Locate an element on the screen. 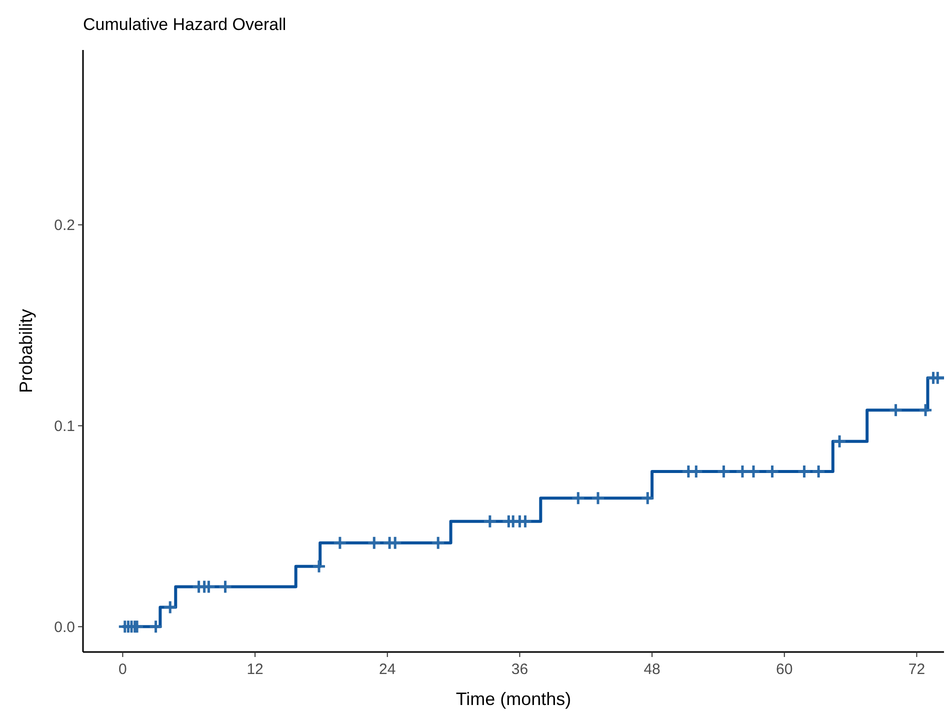 Image resolution: width=952 pixels, height=719 pixels. x-tick-label: 0 is located at coordinates (122, 669).